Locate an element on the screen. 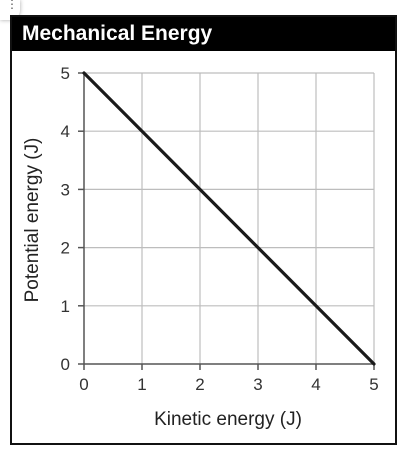 The width and height of the screenshot is (407, 461). more-options-icon: ⋮ is located at coordinates (12, 5).